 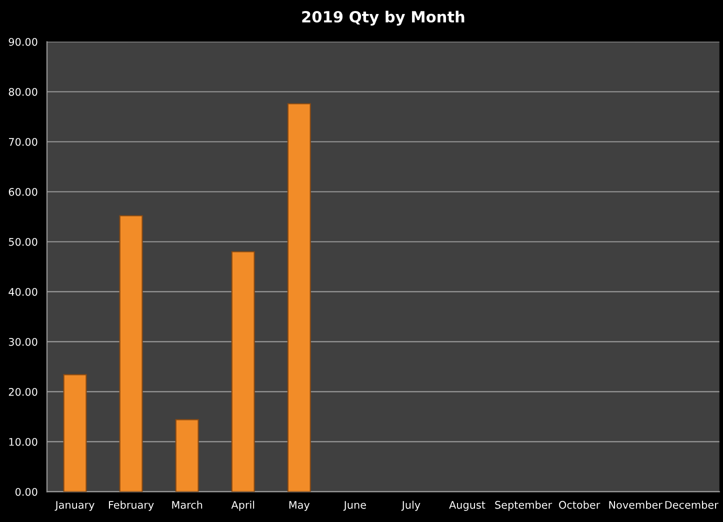 What do you see at coordinates (23, 342) in the screenshot?
I see `y-tick-label: 30.00` at bounding box center [23, 342].